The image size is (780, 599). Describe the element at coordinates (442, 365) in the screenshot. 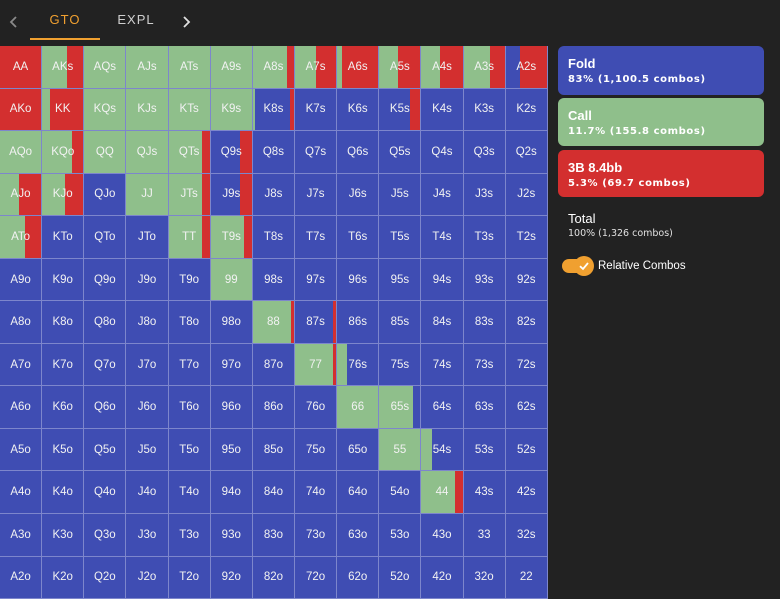

I see `hand-cell-74s: 74s` at that location.